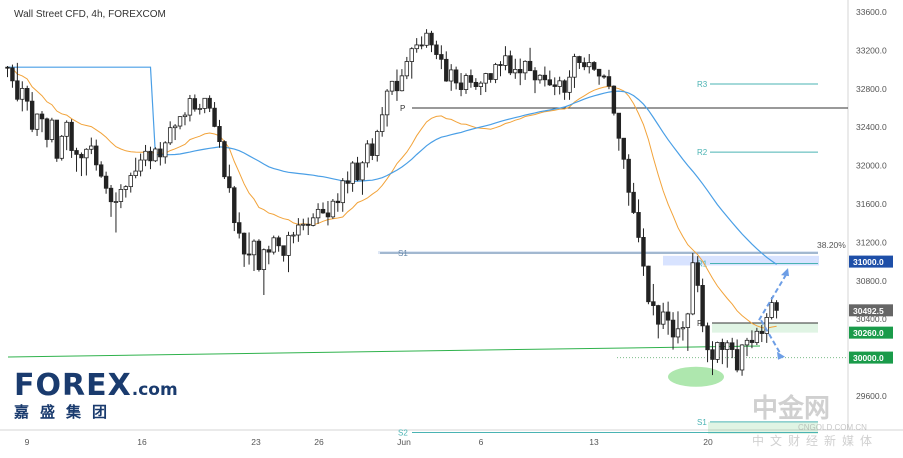 The width and height of the screenshot is (903, 458). I want to click on support-trendline, so click(384, 351).